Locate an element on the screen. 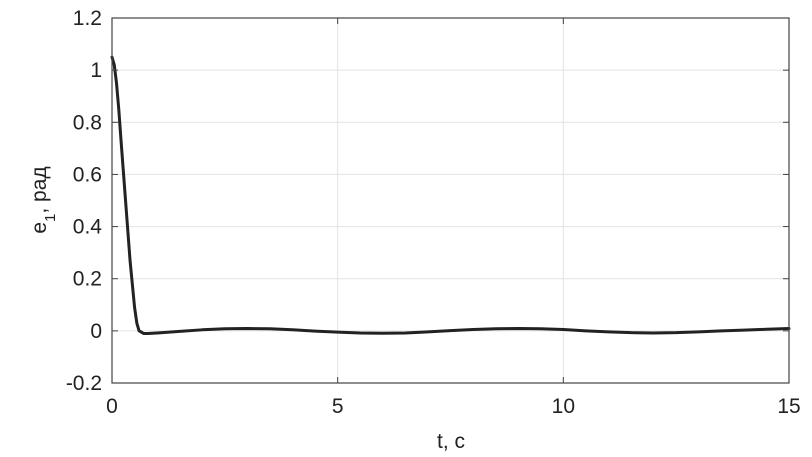 This screenshot has width=812, height=457. y-tick-label: 1 is located at coordinates (96, 70).